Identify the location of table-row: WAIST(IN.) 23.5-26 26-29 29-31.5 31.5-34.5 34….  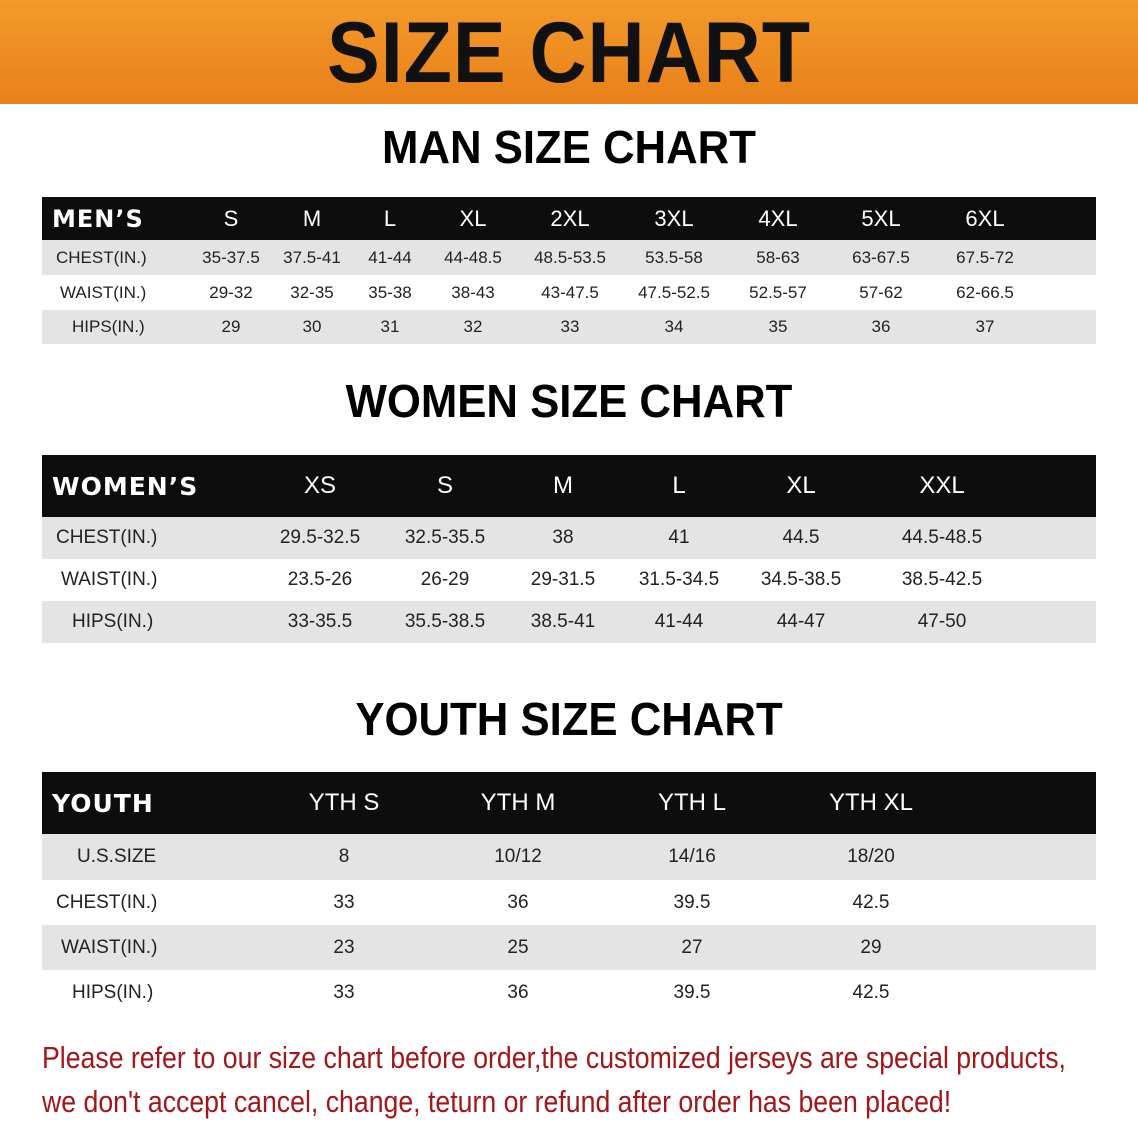
(569, 580).